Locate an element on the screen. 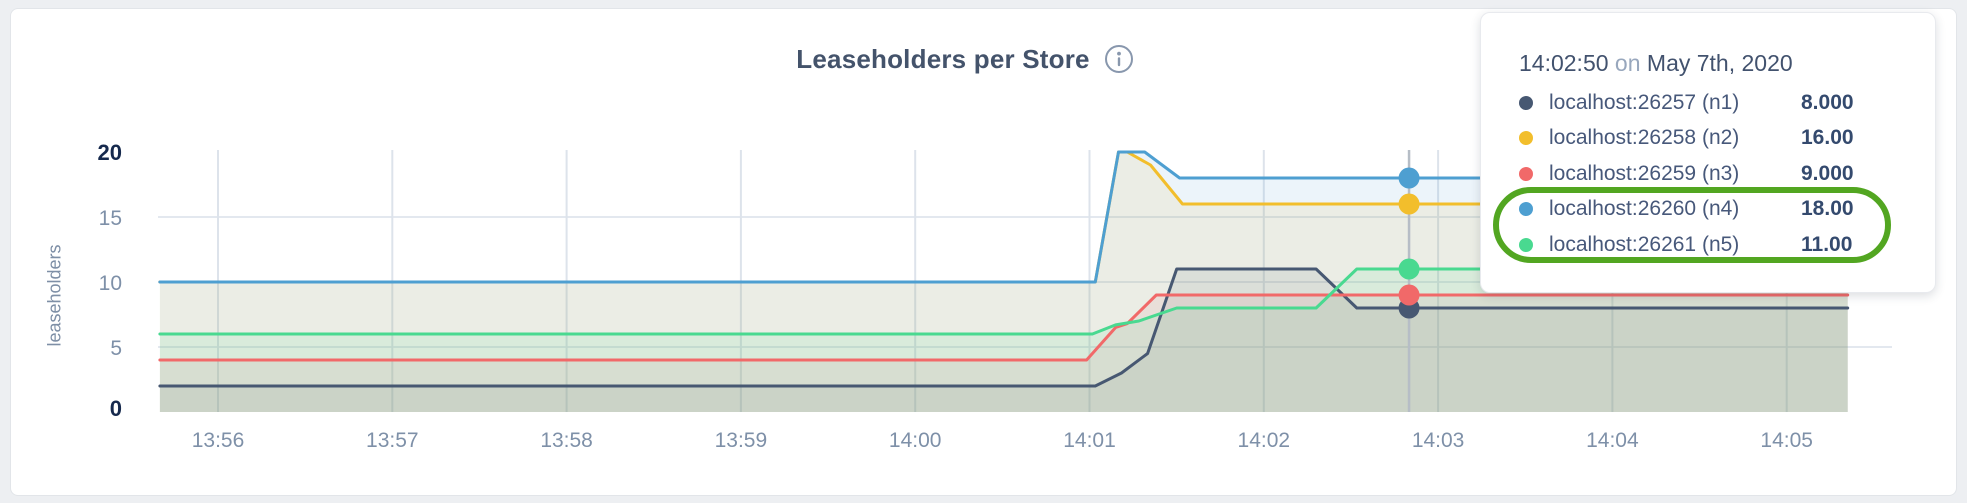 The height and width of the screenshot is (503, 1967). series-line-n3 is located at coordinates (1004, 327).